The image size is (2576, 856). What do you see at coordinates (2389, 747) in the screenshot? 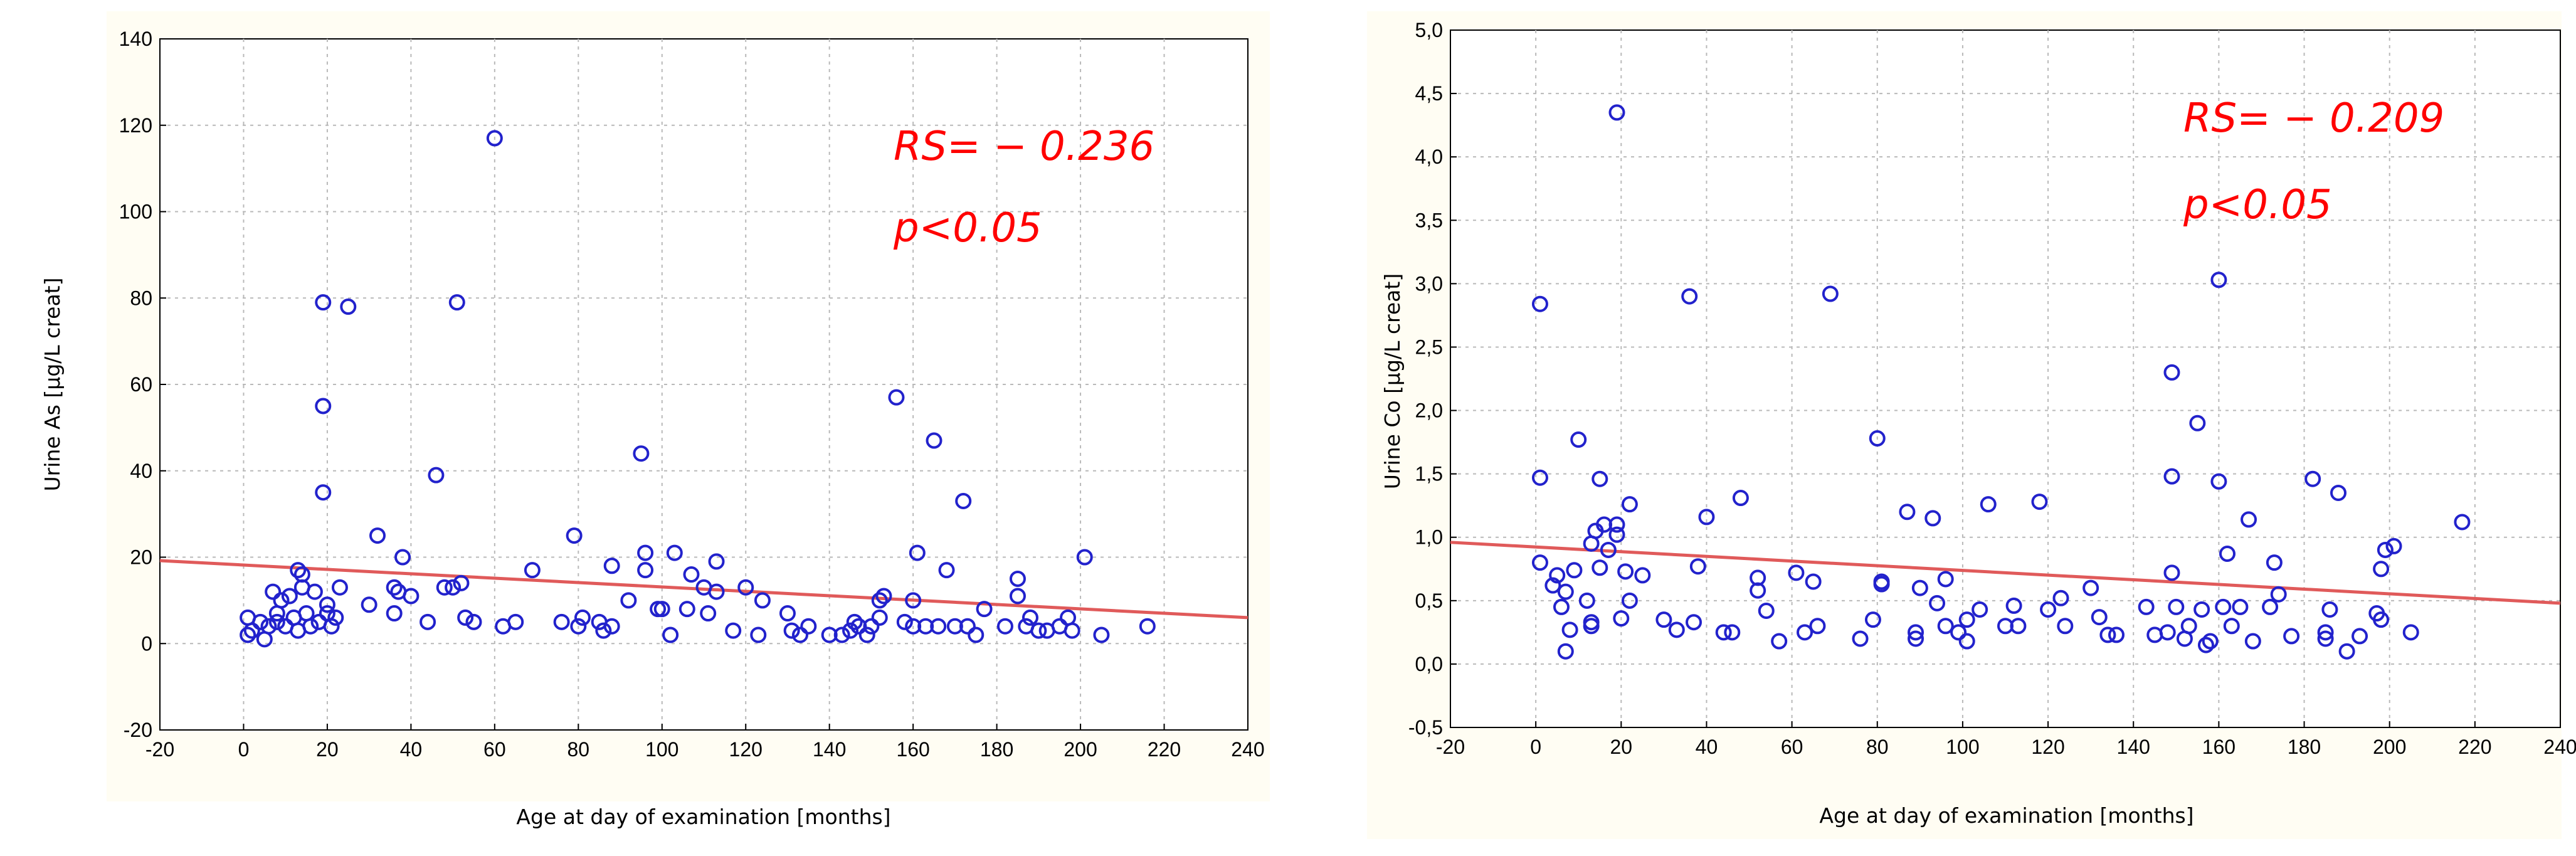
I see `x-tick-label: 200` at bounding box center [2389, 747].